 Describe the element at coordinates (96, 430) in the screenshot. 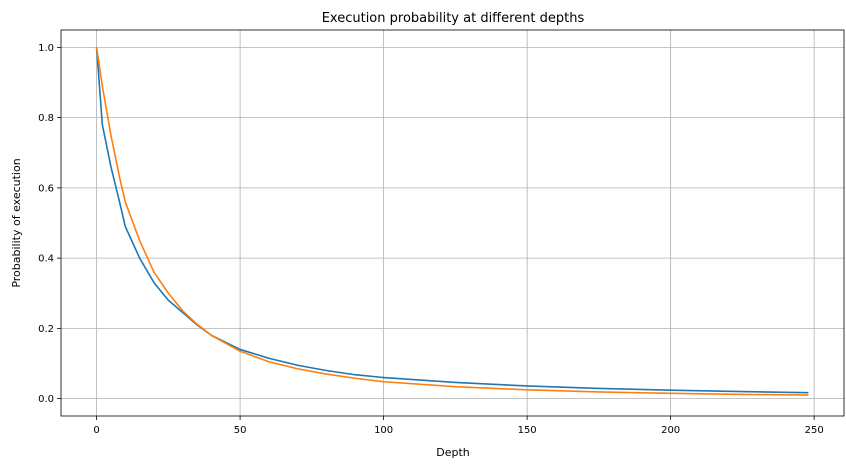

I see `x-tick-label: 0` at that location.